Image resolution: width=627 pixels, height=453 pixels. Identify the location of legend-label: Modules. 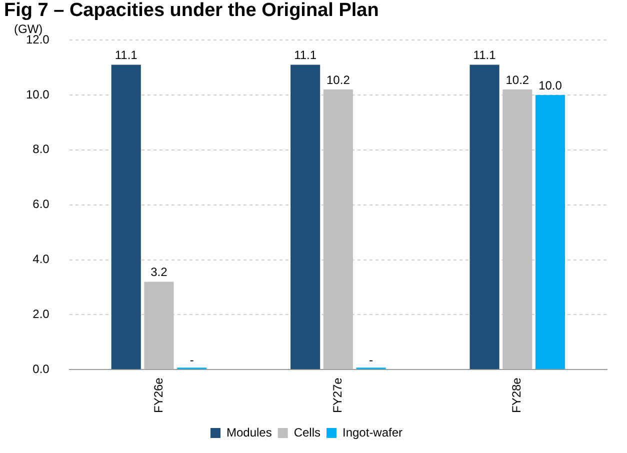
(249, 432).